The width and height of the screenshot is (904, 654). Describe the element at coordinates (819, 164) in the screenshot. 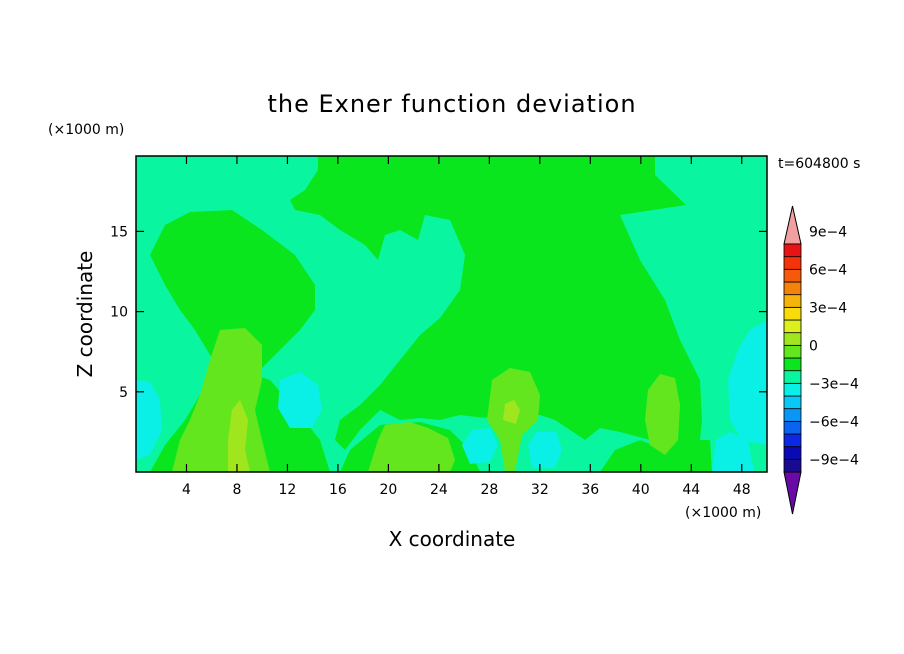

I see `time-label: t=604800 s` at that location.